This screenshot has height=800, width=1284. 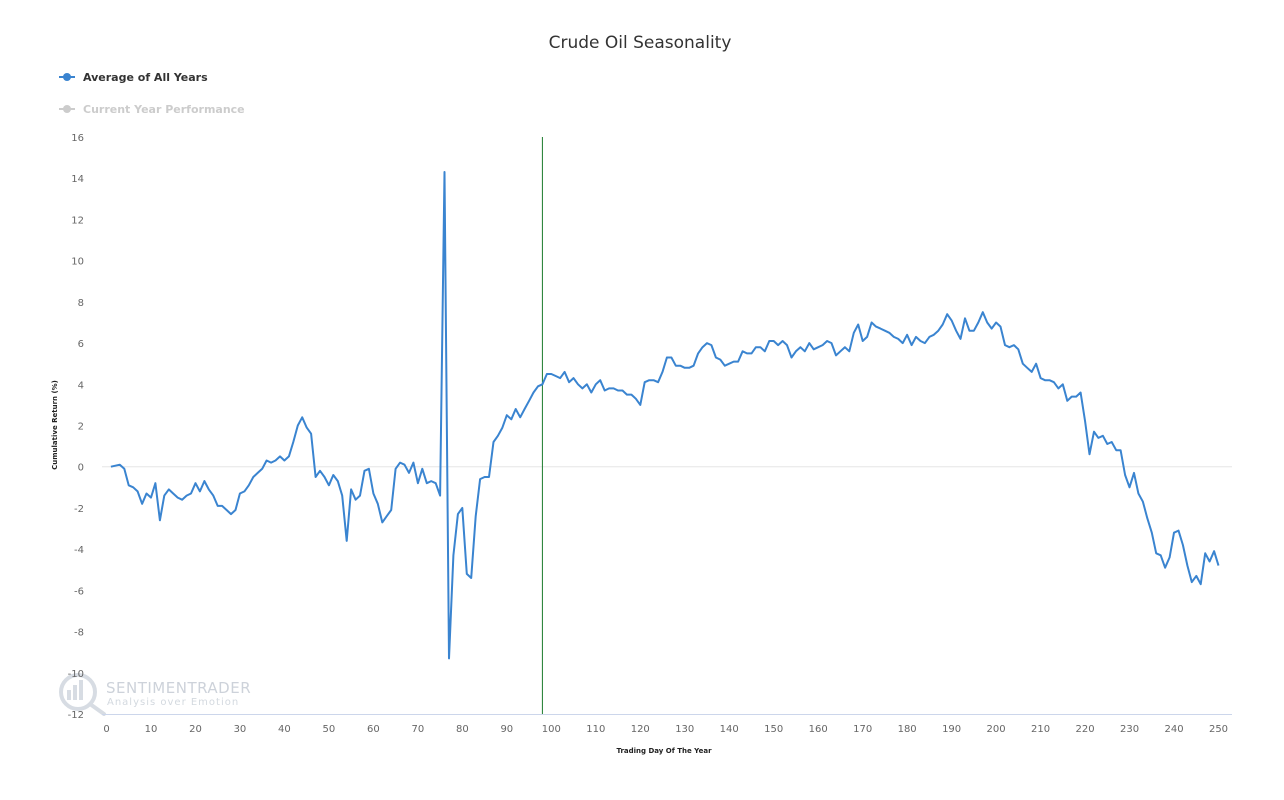 What do you see at coordinates (664, 751) in the screenshot?
I see `x-axis-title: Trading Day Of The Year` at bounding box center [664, 751].